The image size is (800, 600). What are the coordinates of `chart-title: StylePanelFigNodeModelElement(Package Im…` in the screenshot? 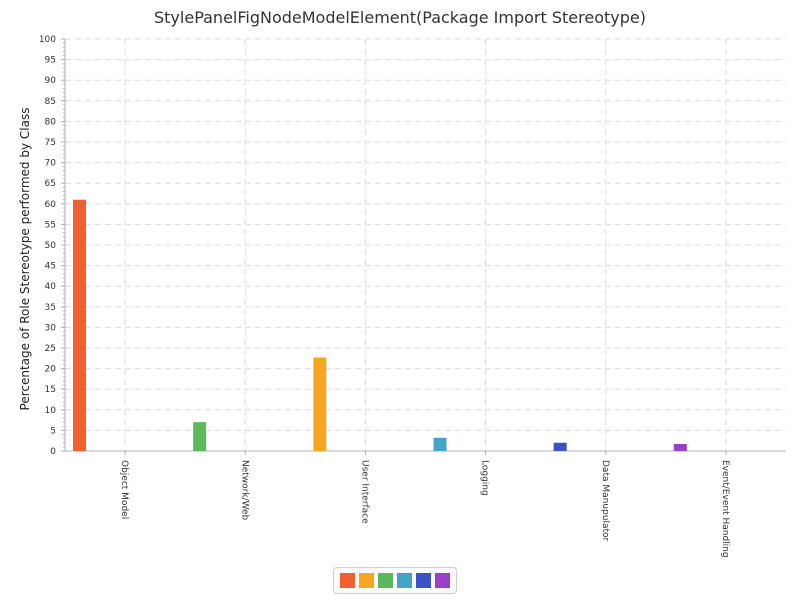 It's located at (400, 17).